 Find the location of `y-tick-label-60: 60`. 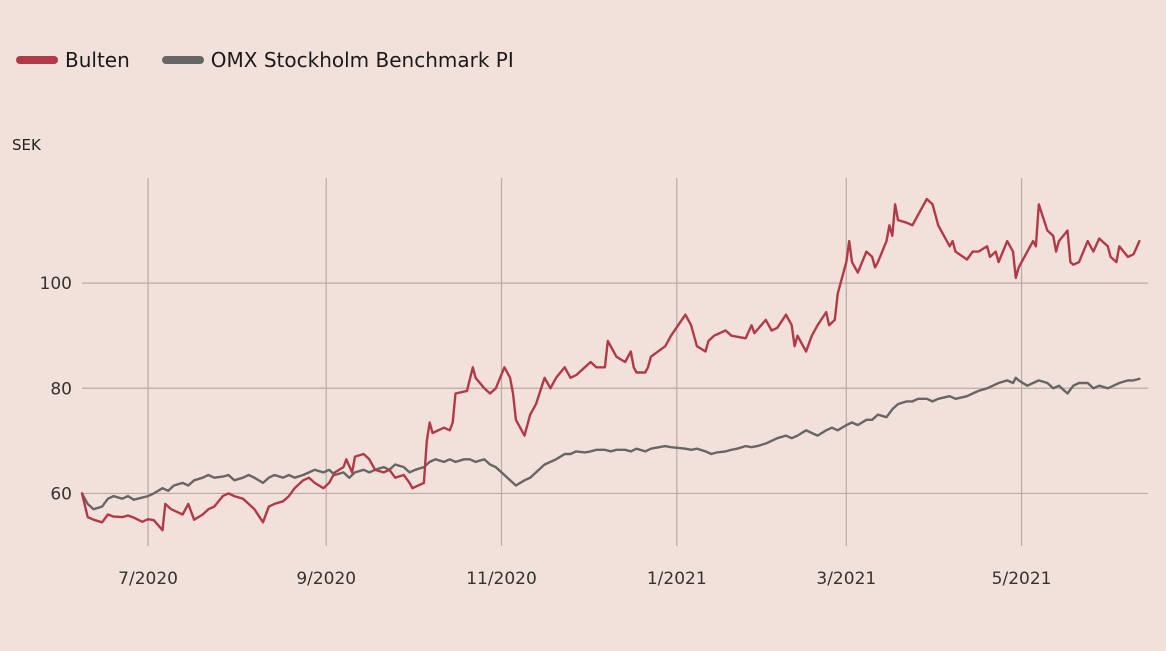

y-tick-label-60: 60 is located at coordinates (61, 494).